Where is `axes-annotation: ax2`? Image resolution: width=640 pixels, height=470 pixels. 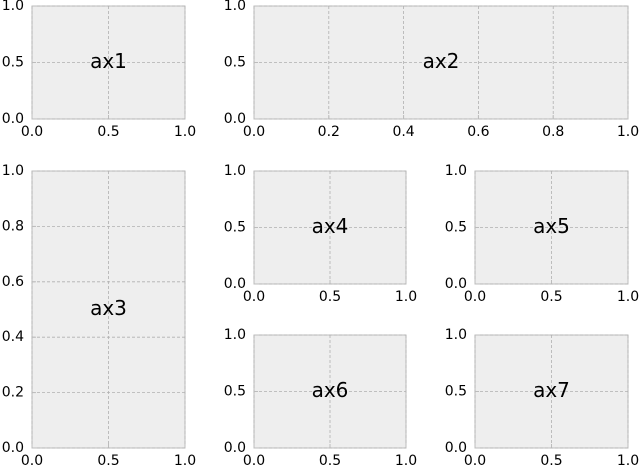
axes-annotation: ax2 is located at coordinates (441, 61).